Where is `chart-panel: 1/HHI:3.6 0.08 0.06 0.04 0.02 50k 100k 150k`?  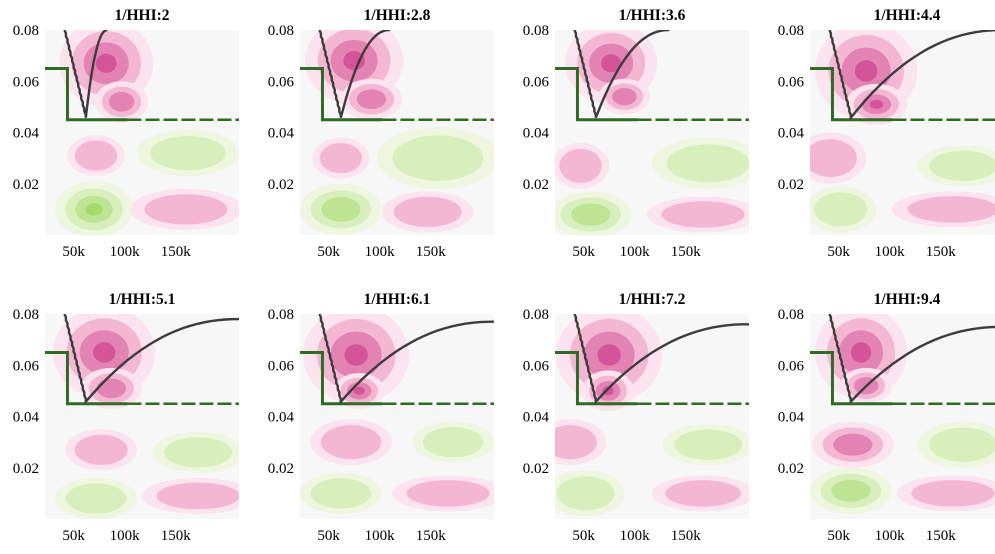
chart-panel: 1/HHI:3.6 0.08 0.06 0.04 0.02 50k 100k 150k is located at coordinates (632, 135).